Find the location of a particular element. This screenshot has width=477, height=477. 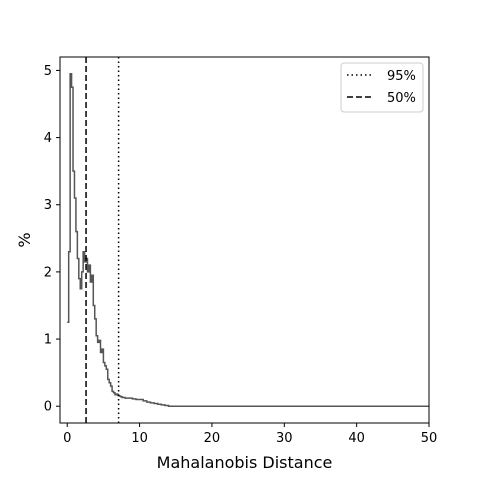

y-tick-label: 5 is located at coordinates (48, 71).